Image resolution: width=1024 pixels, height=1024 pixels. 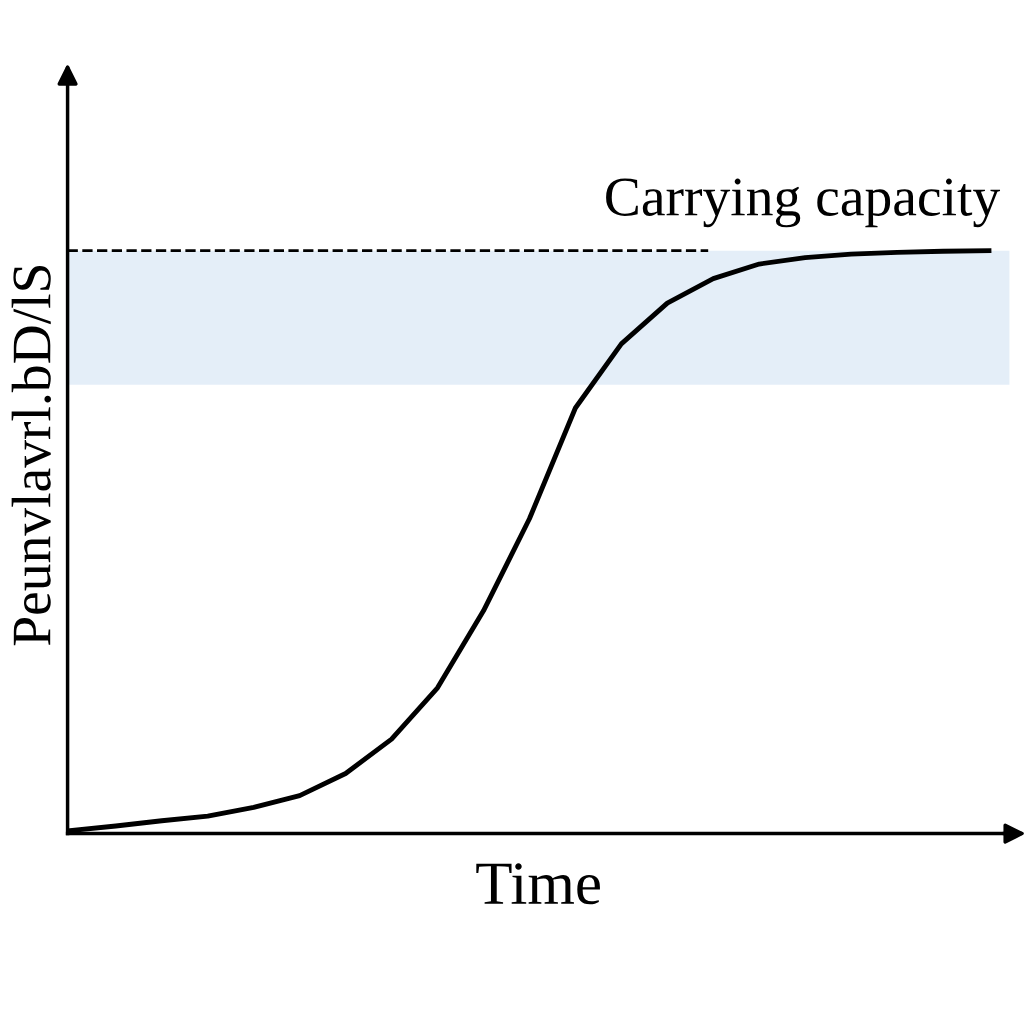 I want to click on ref-line-label: Carrying capacity, so click(x=803, y=203).